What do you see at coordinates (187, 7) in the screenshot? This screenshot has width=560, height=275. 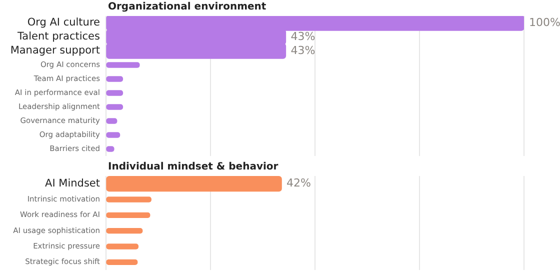 I see `chart-title: Organizational environment` at bounding box center [187, 7].